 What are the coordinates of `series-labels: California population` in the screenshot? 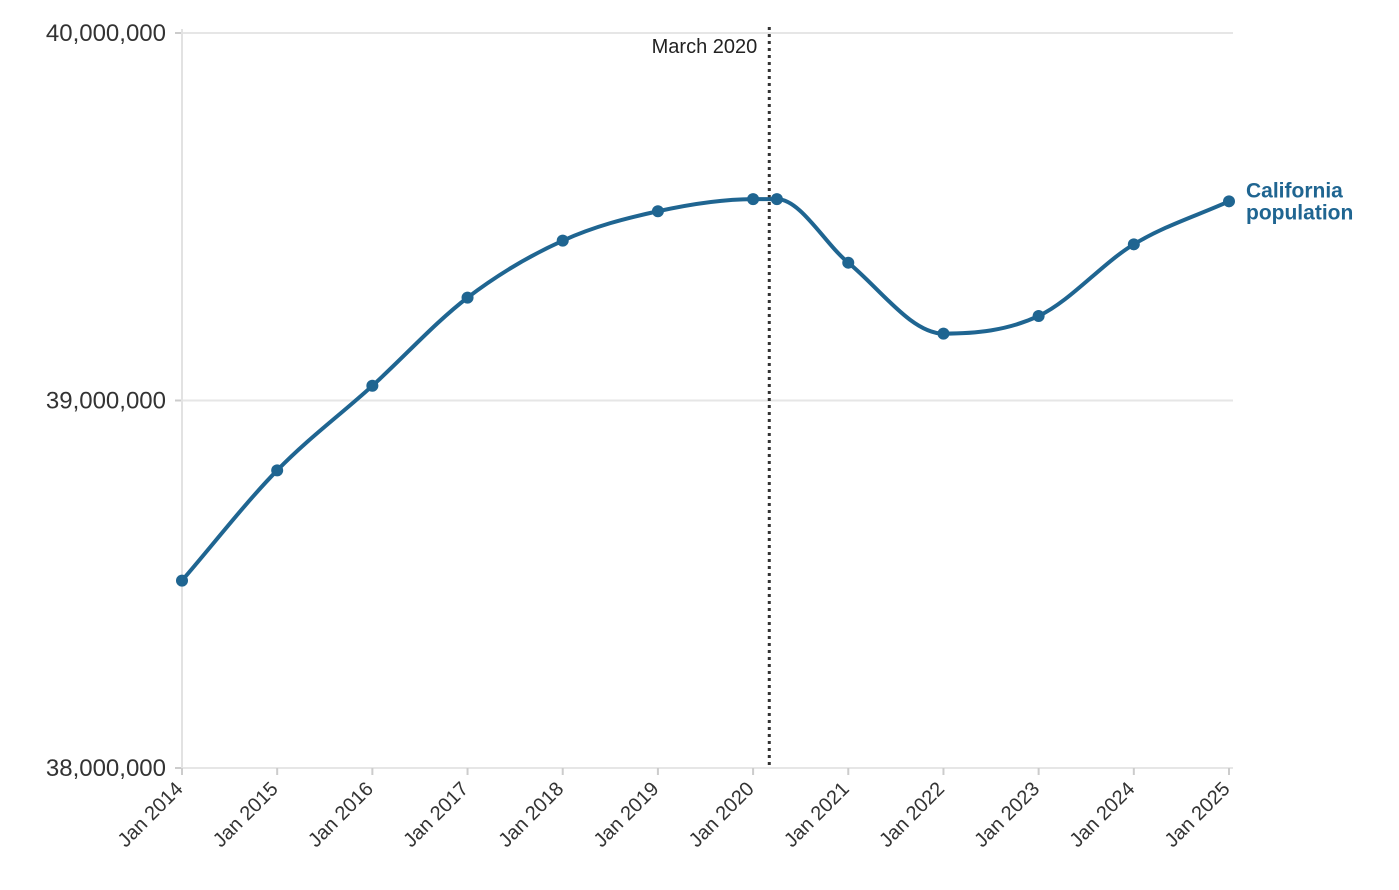 It's located at (1299, 201).